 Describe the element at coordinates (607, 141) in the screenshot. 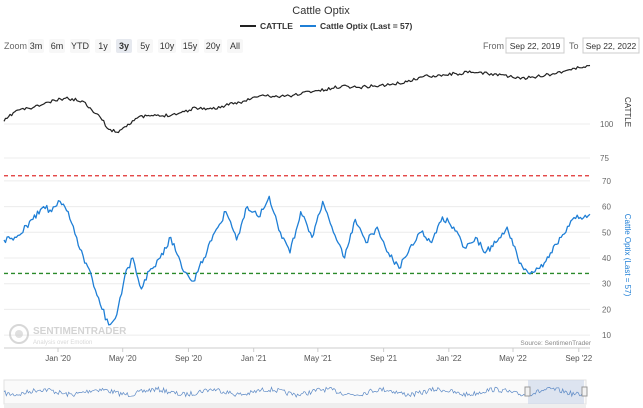

I see `upper-y-axis: 75 100` at that location.